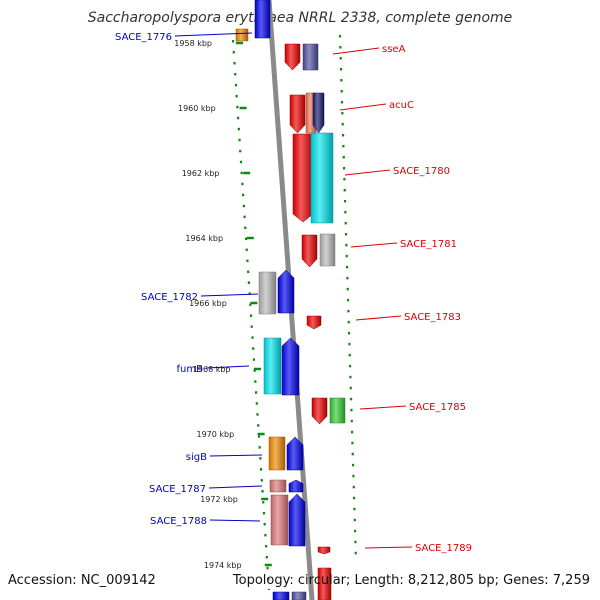 The height and width of the screenshot is (600, 600). Describe the element at coordinates (251, 315) in the screenshot. I see `left-track-boundary` at that location.